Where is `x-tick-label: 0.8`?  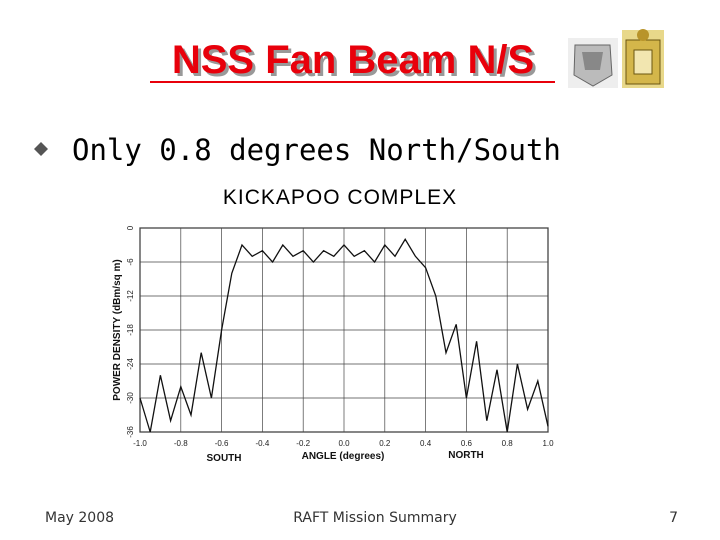 x-tick-label: 0.8 is located at coordinates (508, 443).